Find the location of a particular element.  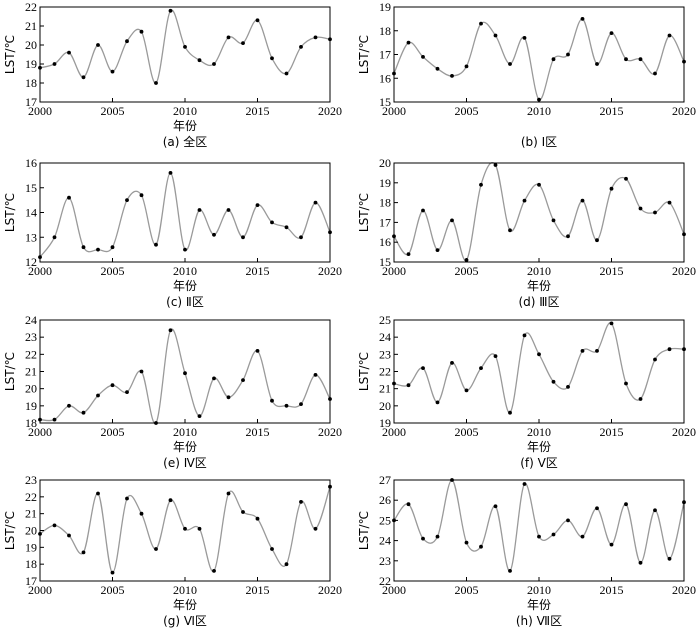

data-point-2017 is located at coordinates (286, 73).